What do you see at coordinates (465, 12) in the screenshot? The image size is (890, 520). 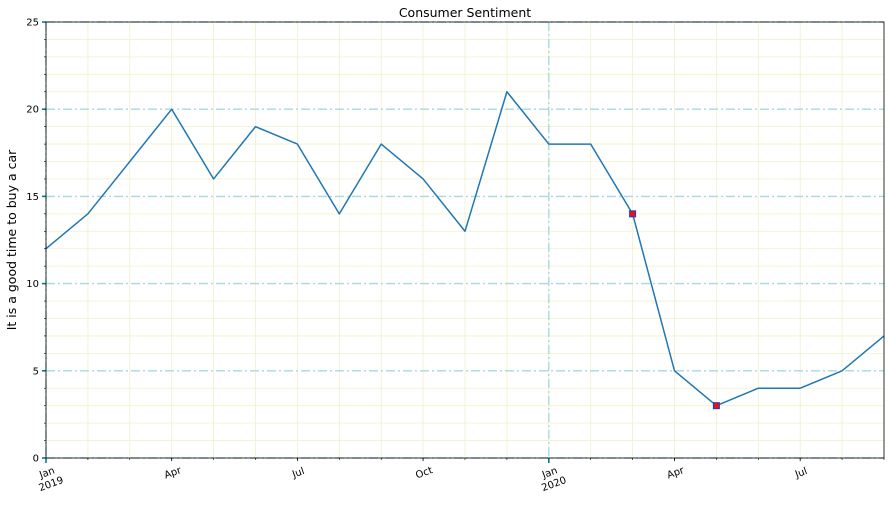 I see `chart-title: Consumer Sentiment` at bounding box center [465, 12].